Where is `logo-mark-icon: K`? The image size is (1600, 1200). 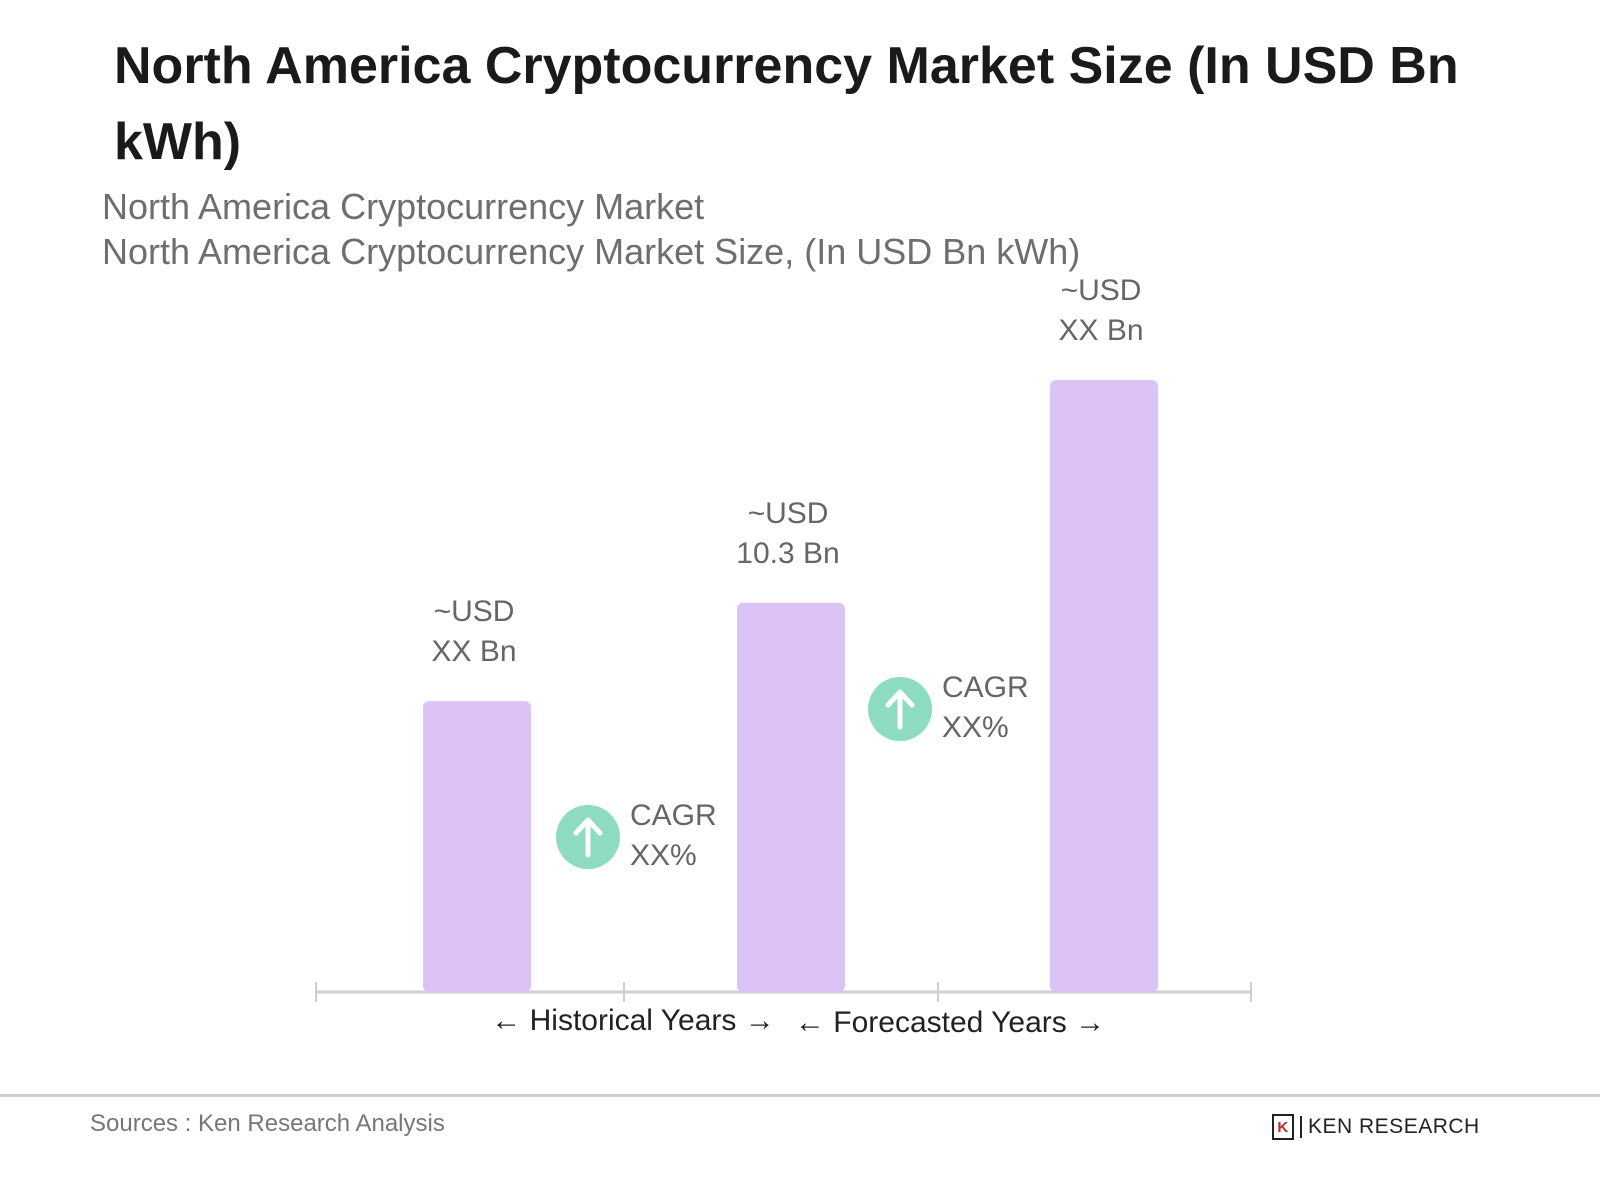 logo-mark-icon: K is located at coordinates (1283, 1127).